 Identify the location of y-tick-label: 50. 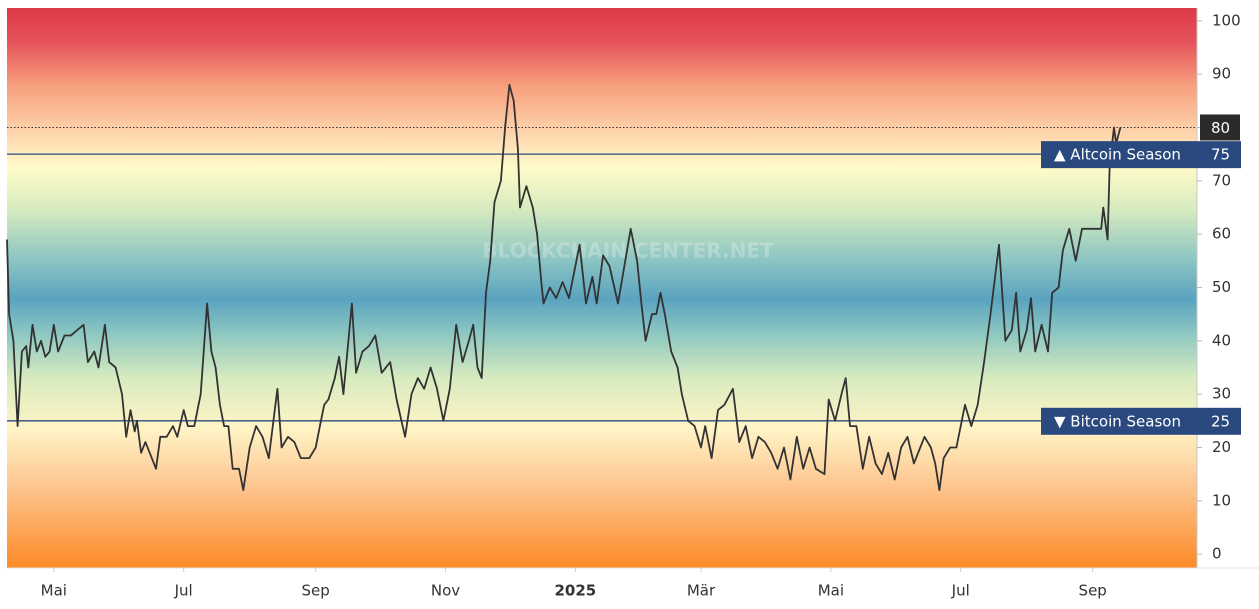
(1221, 287).